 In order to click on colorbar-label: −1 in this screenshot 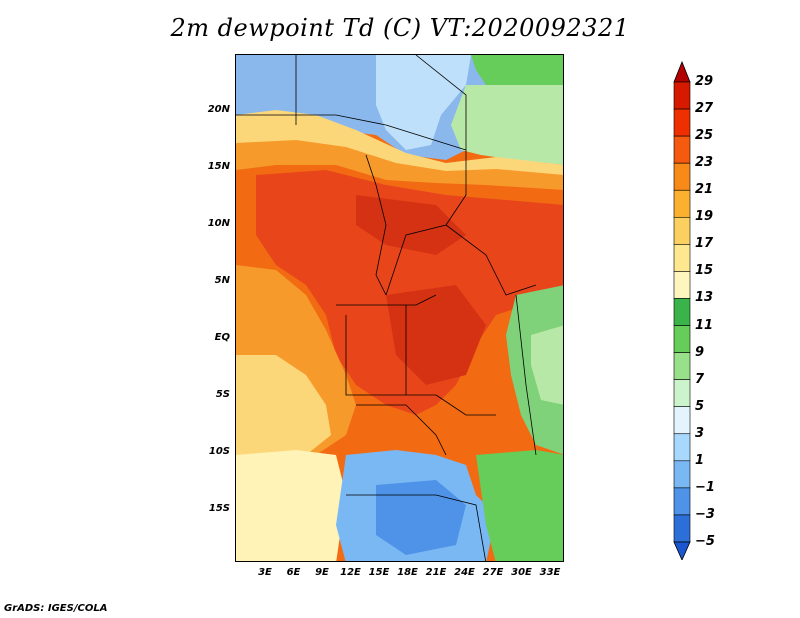, I will do `click(705, 487)`.